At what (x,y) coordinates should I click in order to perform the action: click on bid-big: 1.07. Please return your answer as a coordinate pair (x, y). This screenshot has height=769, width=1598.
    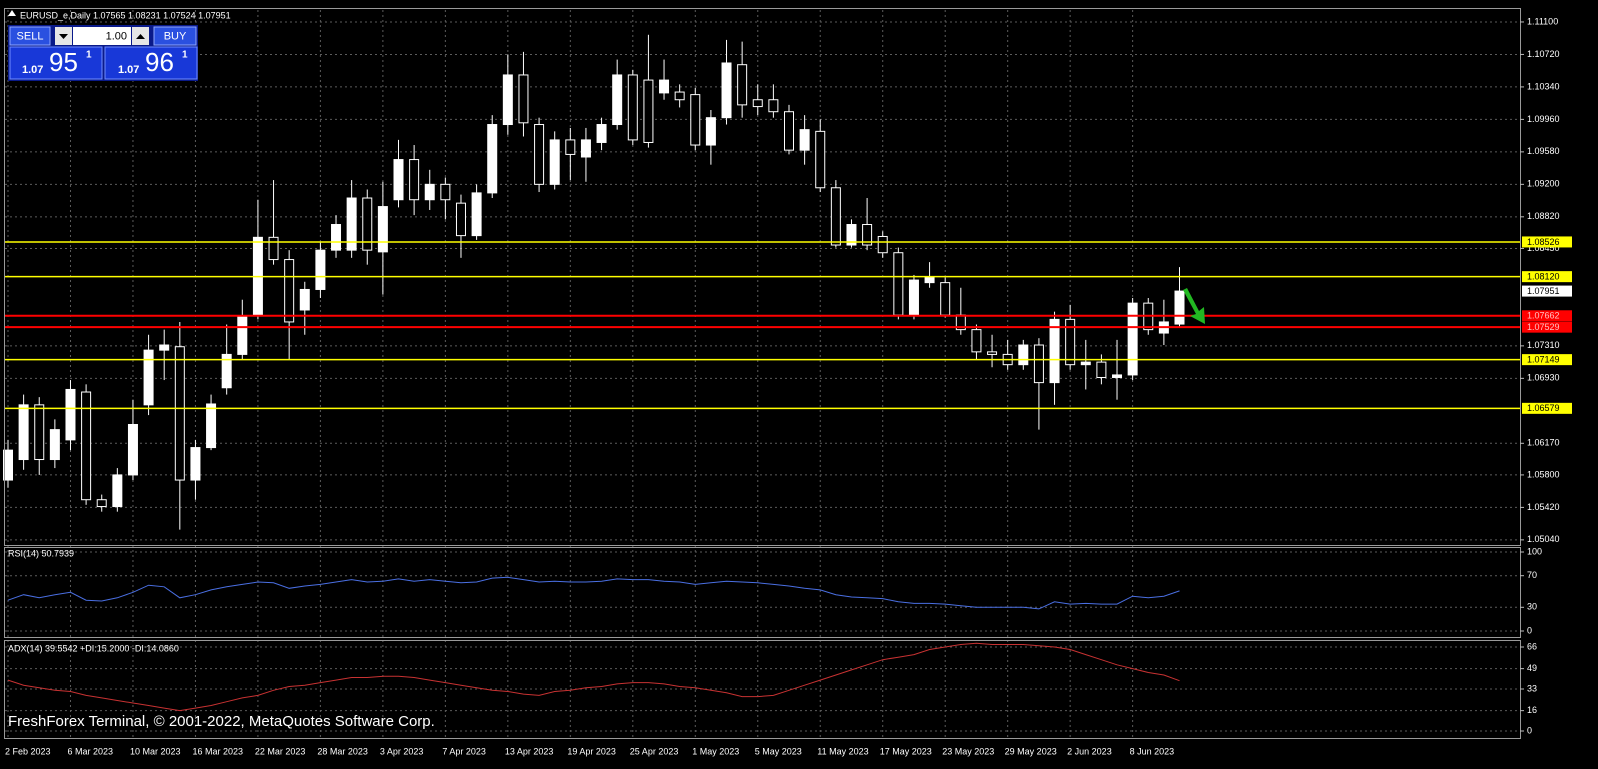
    Looking at the image, I should click on (32, 70).